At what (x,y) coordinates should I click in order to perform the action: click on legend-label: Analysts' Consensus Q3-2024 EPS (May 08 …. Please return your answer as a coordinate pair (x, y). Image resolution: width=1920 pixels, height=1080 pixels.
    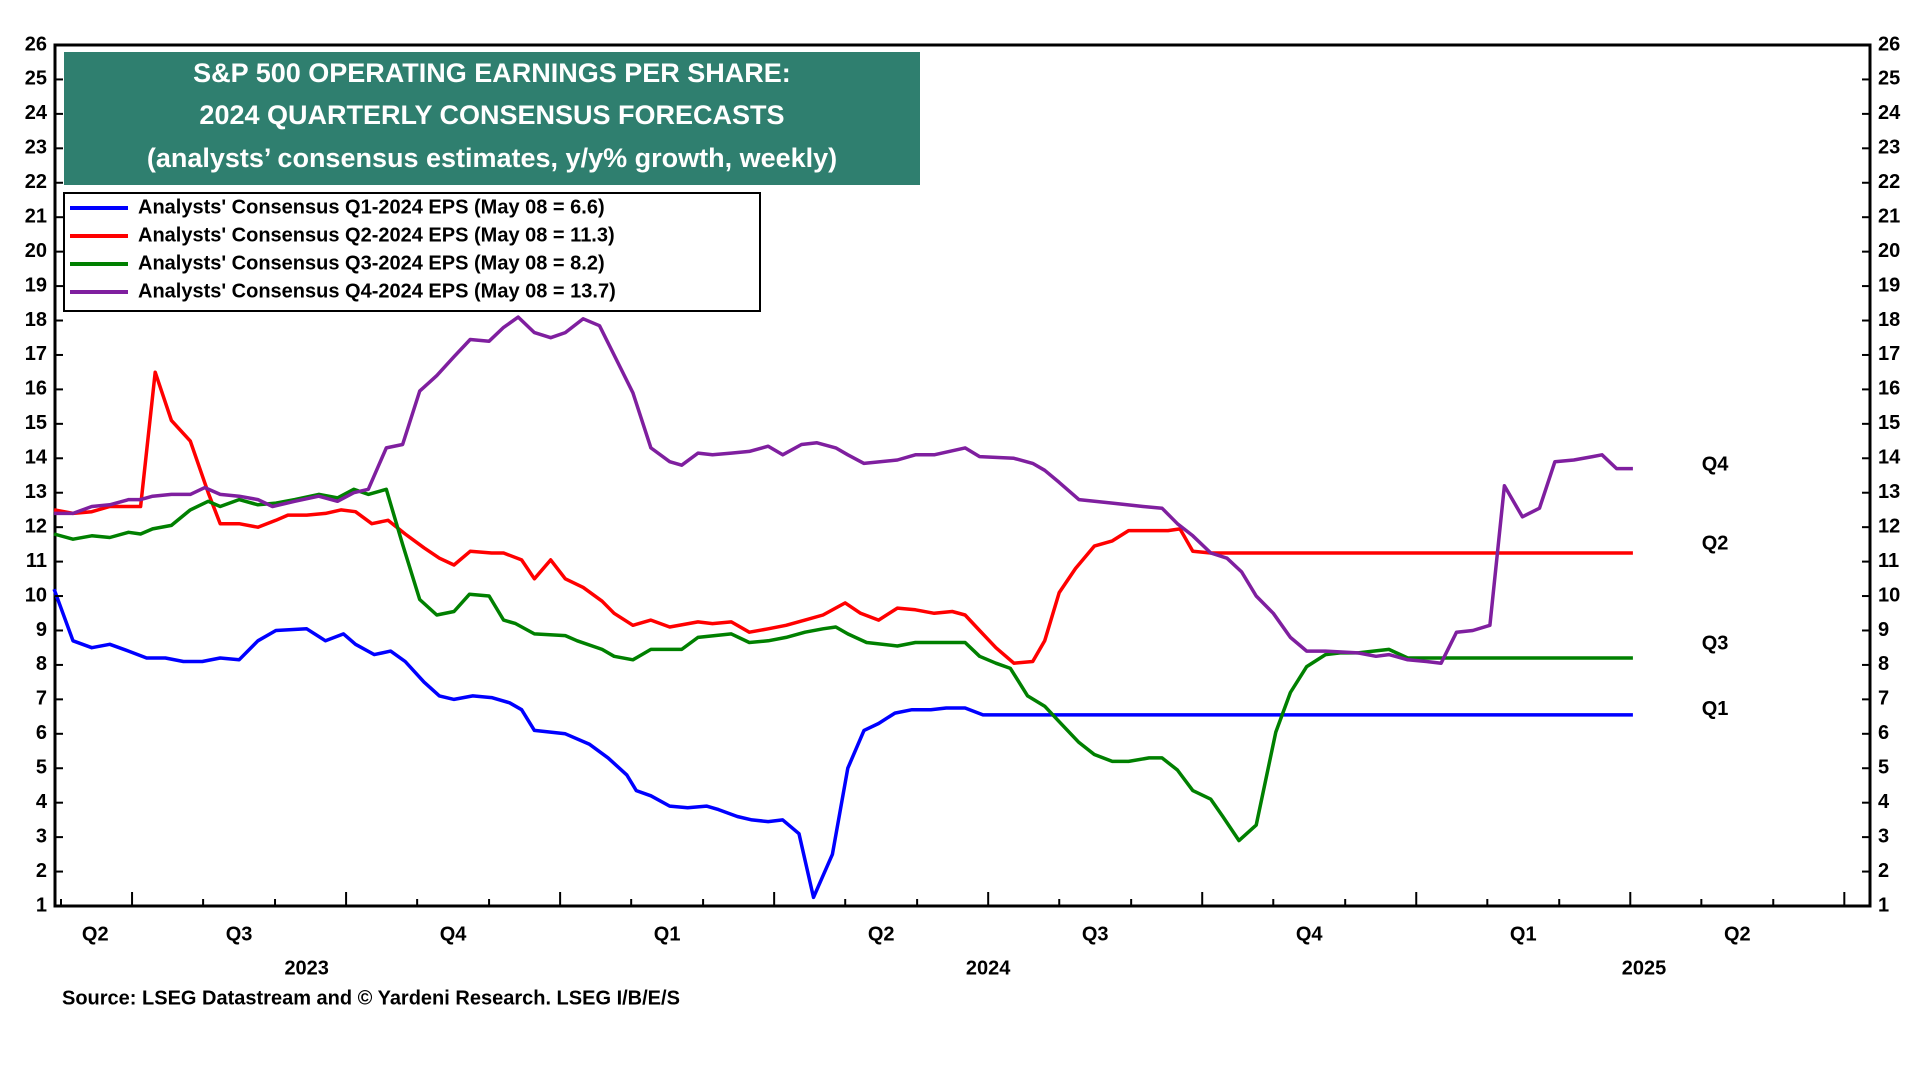
    Looking at the image, I should click on (371, 263).